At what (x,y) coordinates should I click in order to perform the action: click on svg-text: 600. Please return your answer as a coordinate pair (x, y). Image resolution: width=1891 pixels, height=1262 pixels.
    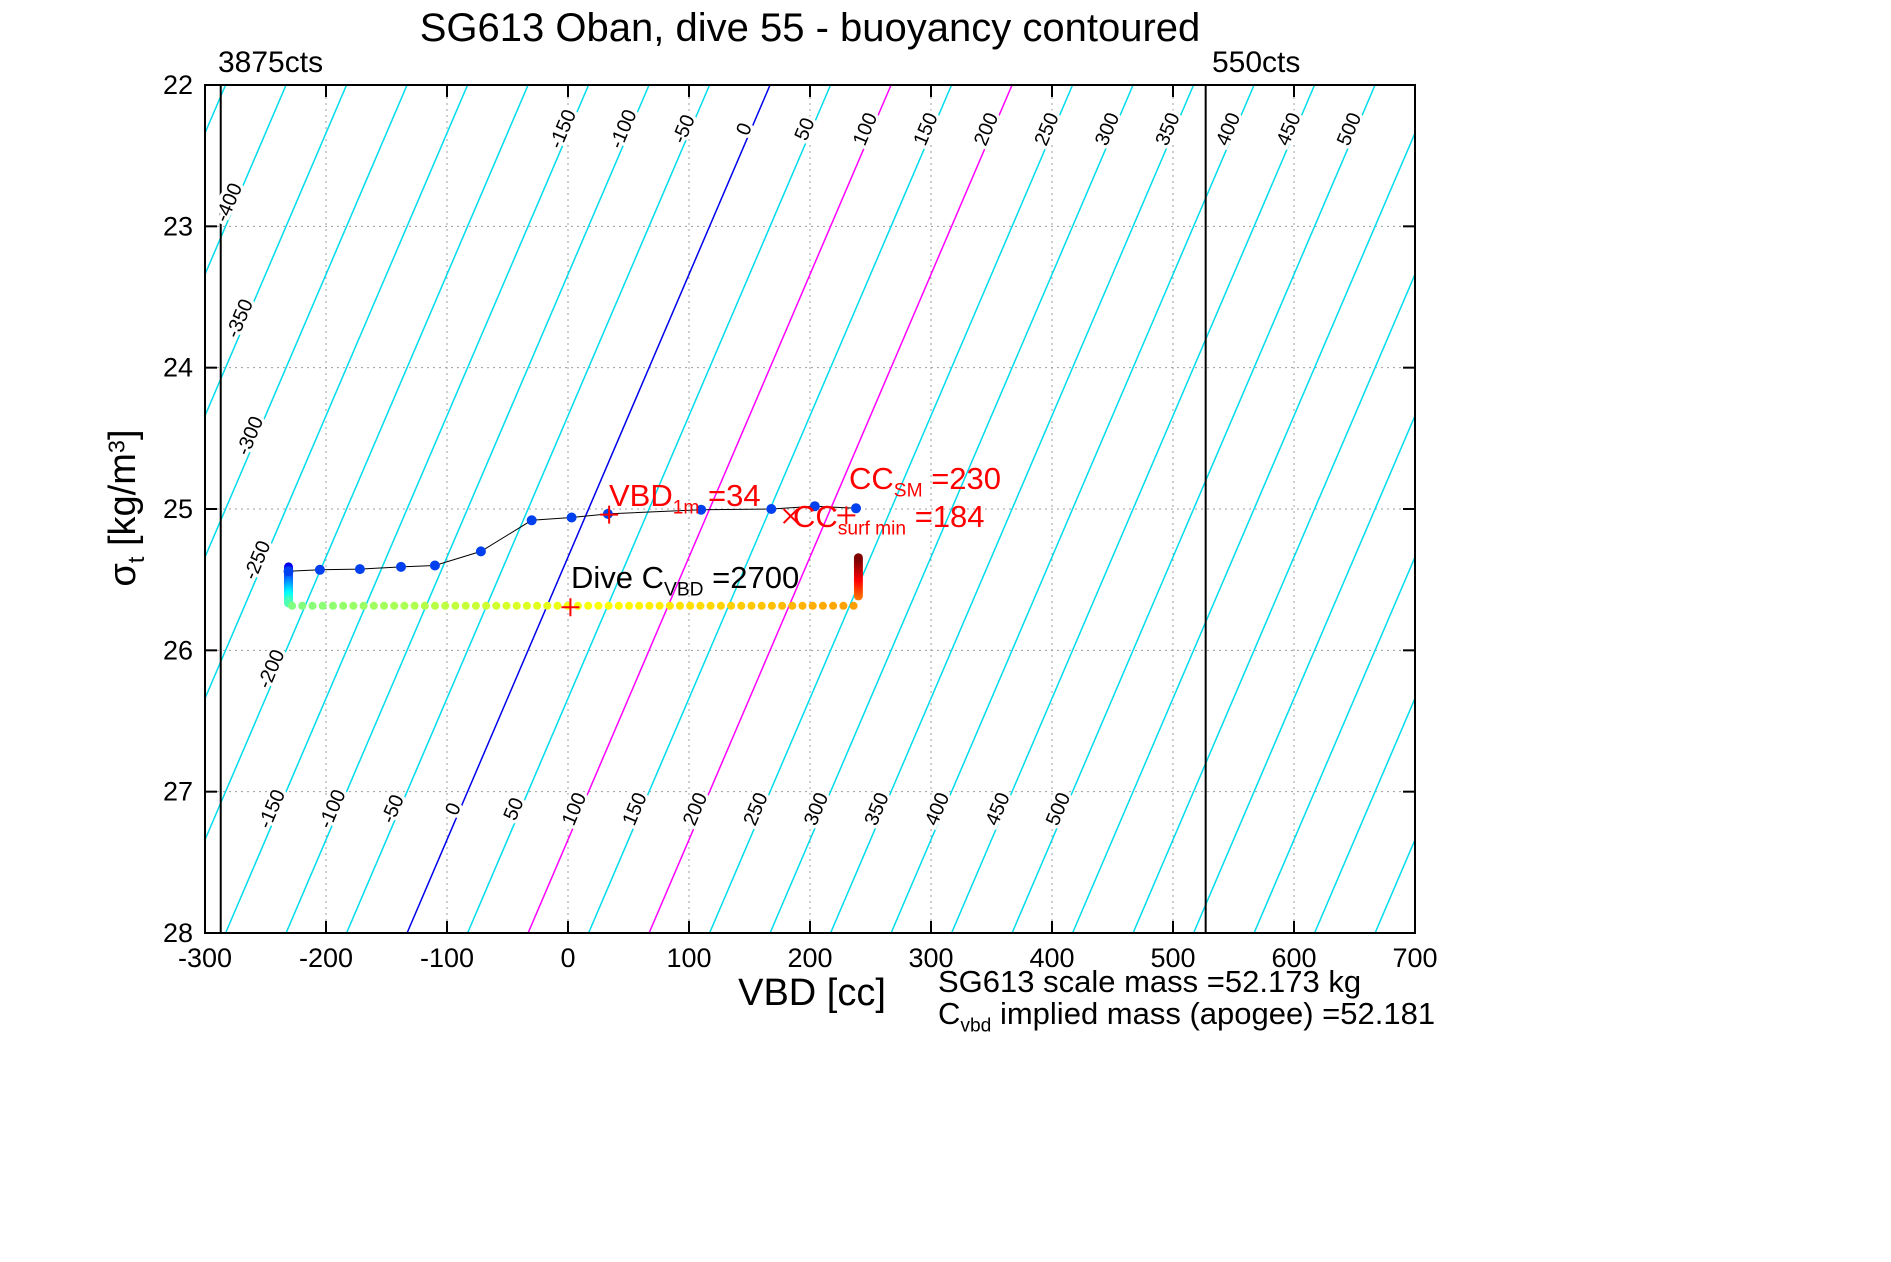
    Looking at the image, I should click on (1293, 958).